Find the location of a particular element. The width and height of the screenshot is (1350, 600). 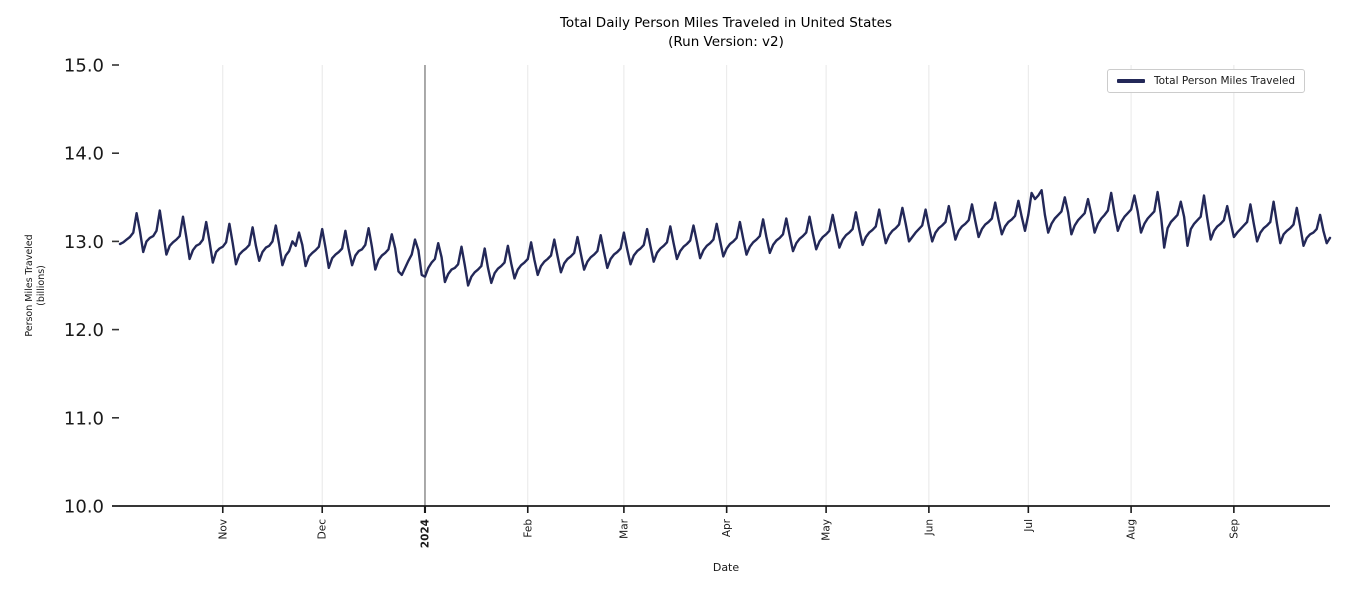

x-tick-label: Sep is located at coordinates (1234, 529).